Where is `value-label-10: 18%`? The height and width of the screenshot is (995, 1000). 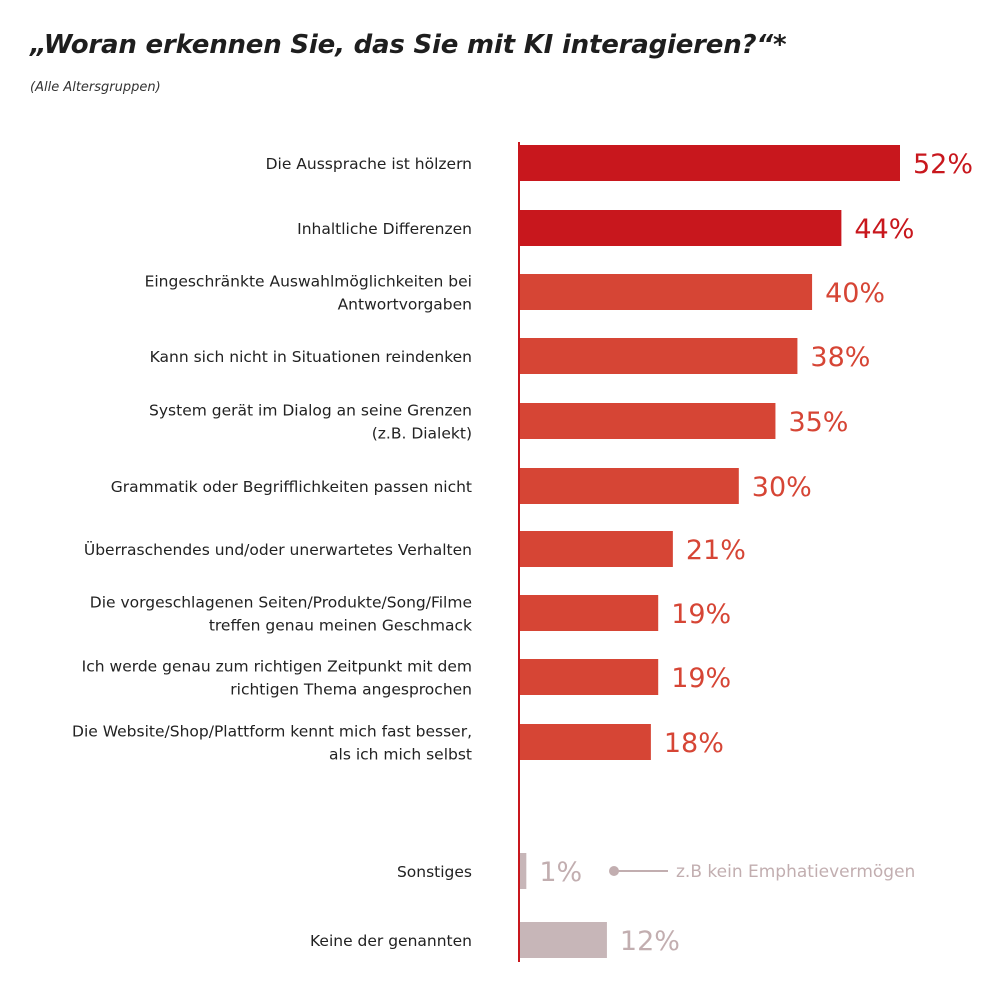
value-label-10: 18% is located at coordinates (694, 743).